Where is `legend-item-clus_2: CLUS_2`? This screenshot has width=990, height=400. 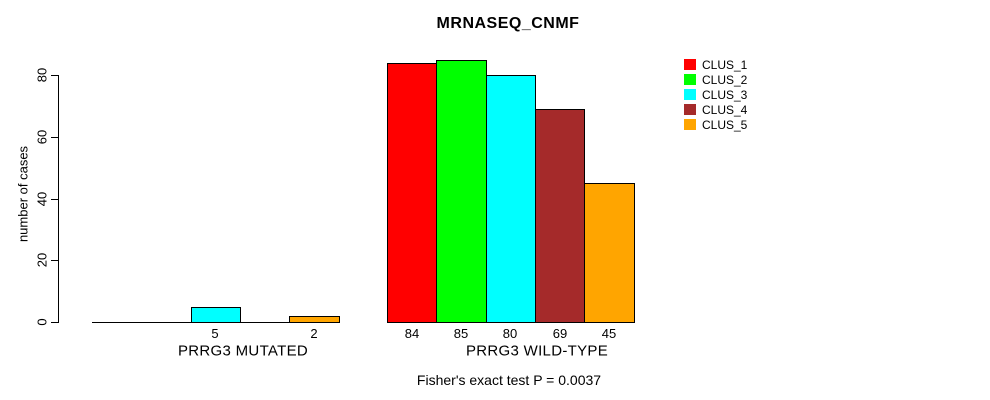
legend-item-clus_2: CLUS_2 is located at coordinates (715, 79).